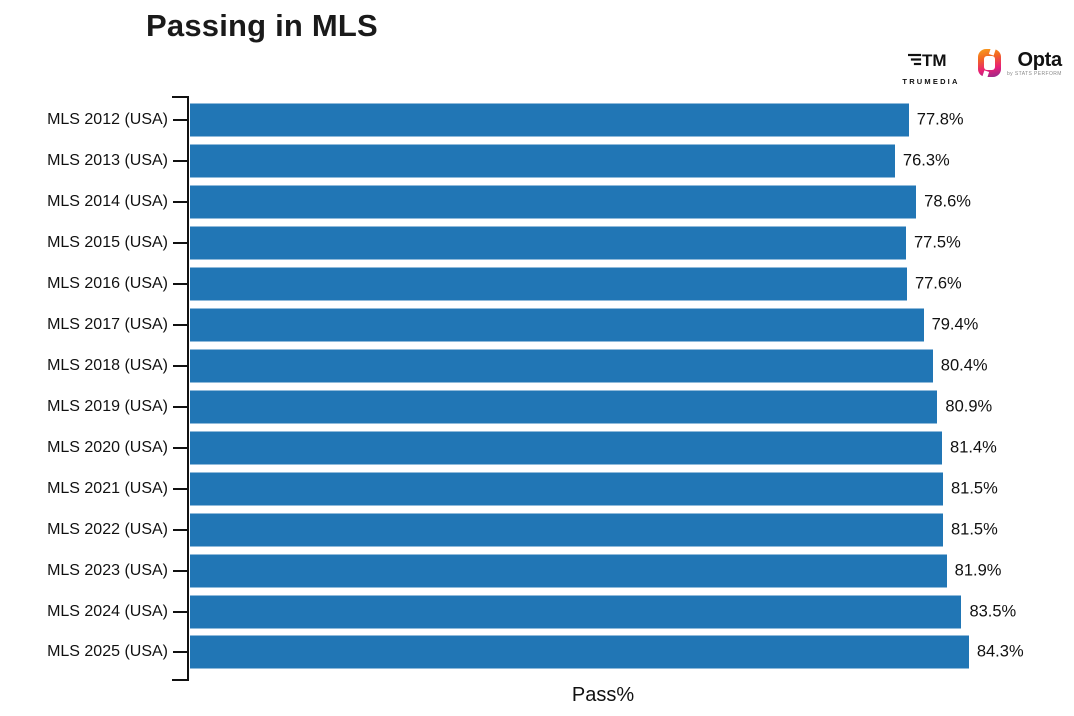 Image resolution: width=1074 pixels, height=716 pixels. I want to click on bar-row: MLS 2019 (USA) 80.9%, so click(537, 406).